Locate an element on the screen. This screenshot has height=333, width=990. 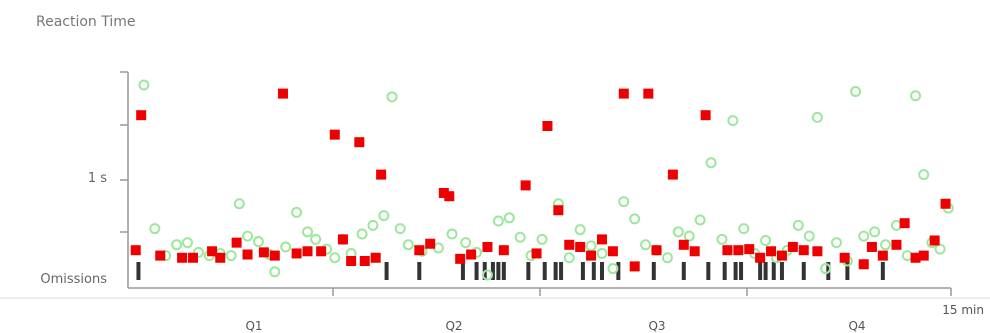
quarter-label: Q4 is located at coordinates (856, 326).